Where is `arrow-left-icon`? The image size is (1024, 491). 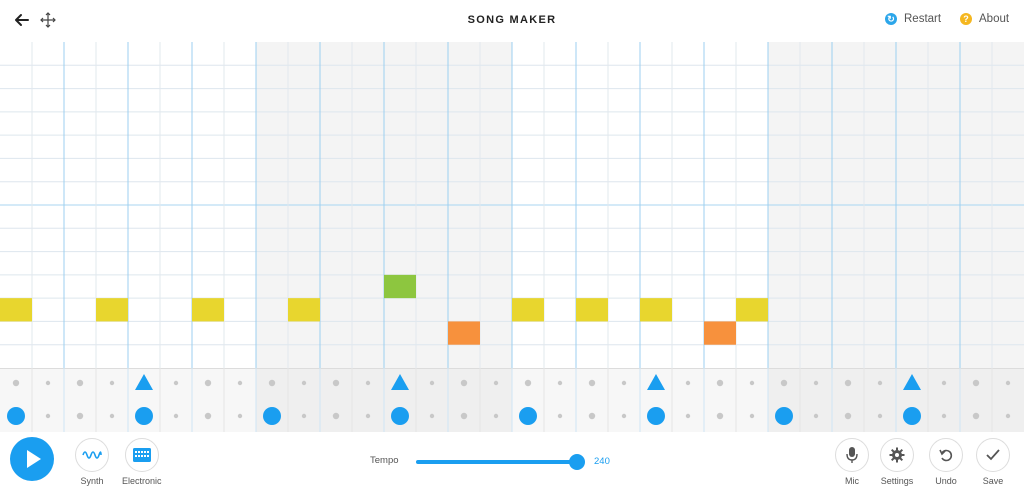
arrow-left-icon is located at coordinates (22, 20).